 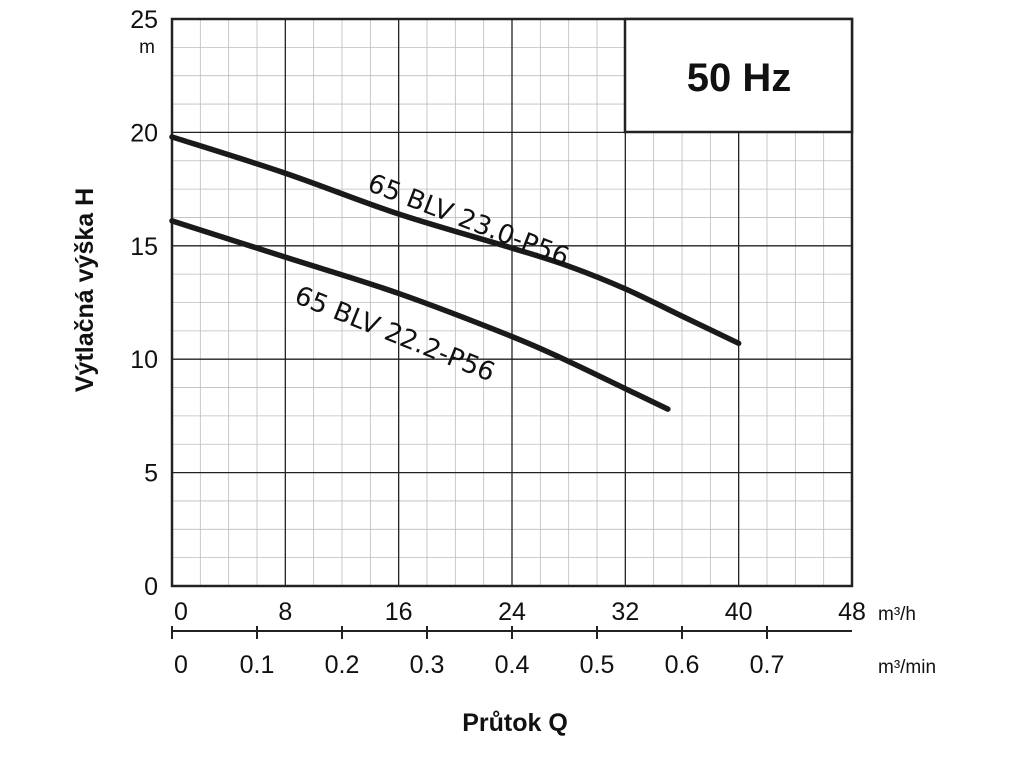 What do you see at coordinates (144, 20) in the screenshot?
I see `y-tick-label: 25` at bounding box center [144, 20].